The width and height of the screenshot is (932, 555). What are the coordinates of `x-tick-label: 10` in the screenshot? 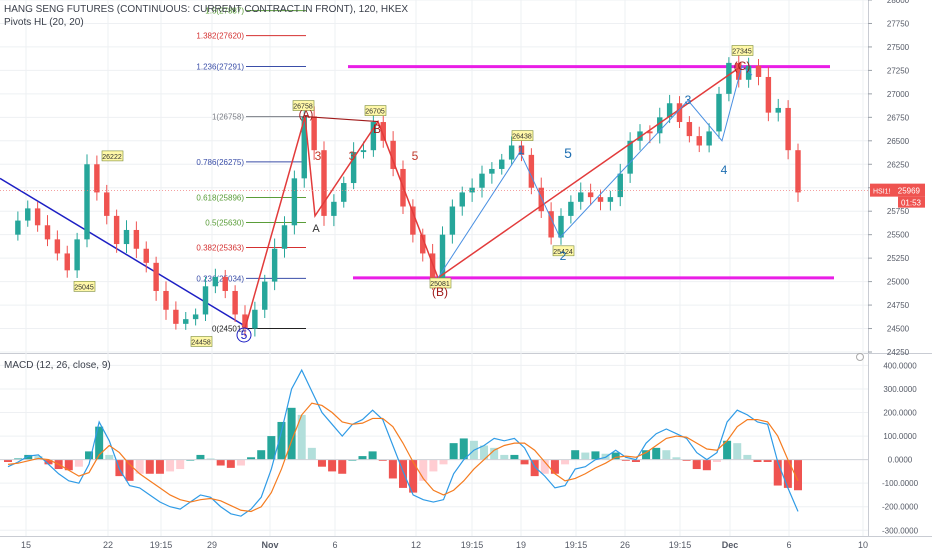 It's located at (863, 545).